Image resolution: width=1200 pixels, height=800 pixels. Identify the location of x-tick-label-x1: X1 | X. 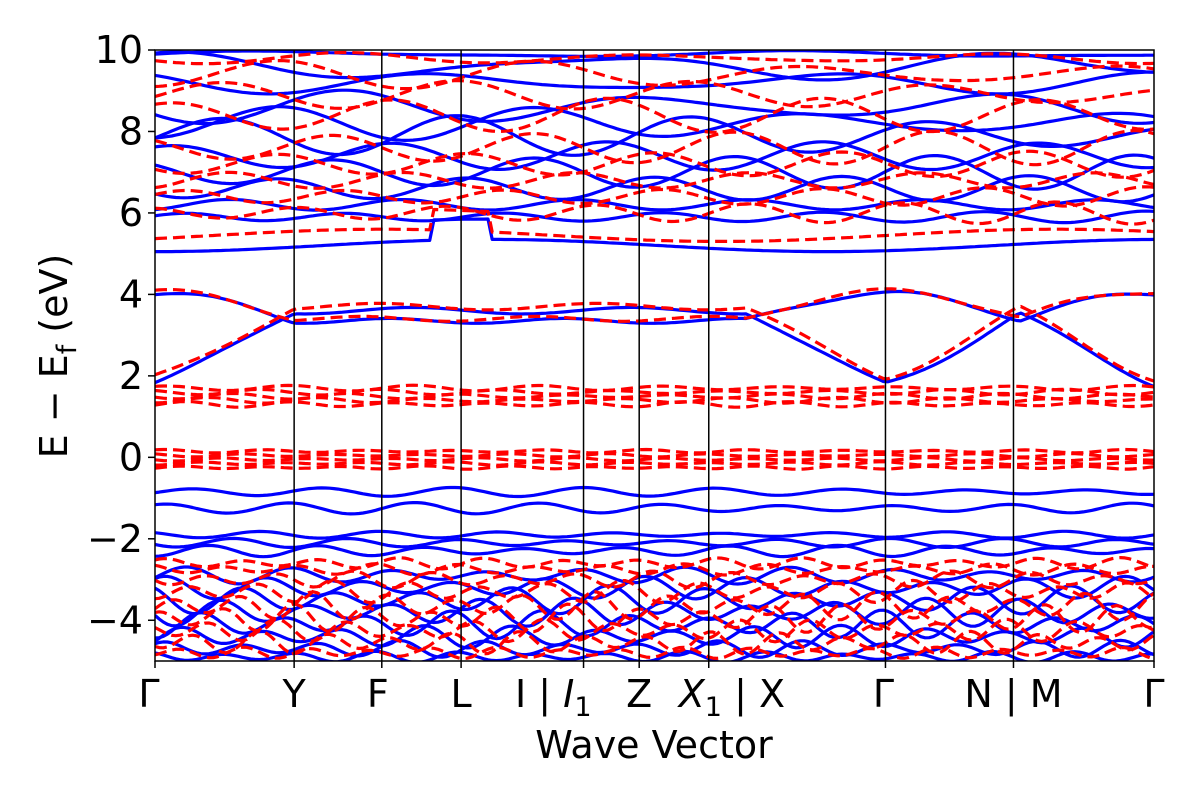
(731, 697).